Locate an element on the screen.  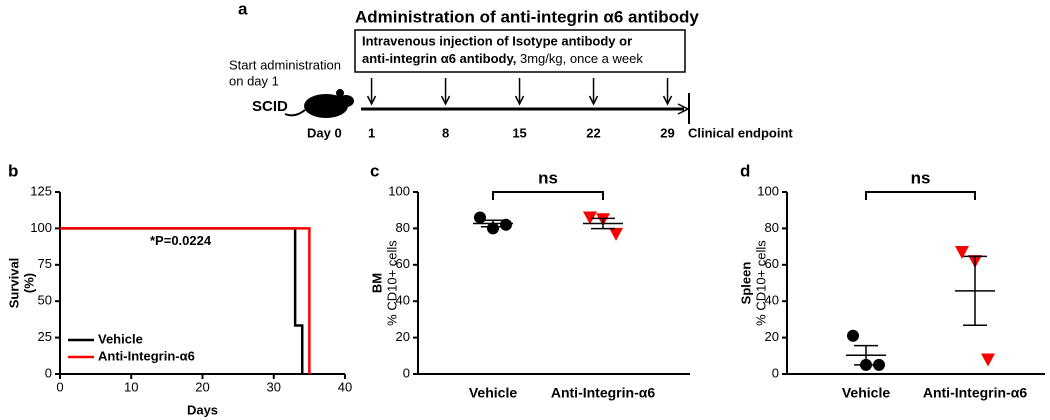
endpoint-label: Clinical endpoint is located at coordinates (740, 132).